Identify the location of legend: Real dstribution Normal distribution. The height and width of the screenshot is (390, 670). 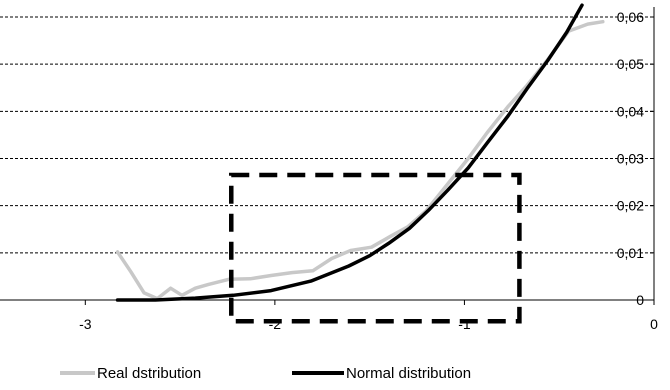
(265, 373).